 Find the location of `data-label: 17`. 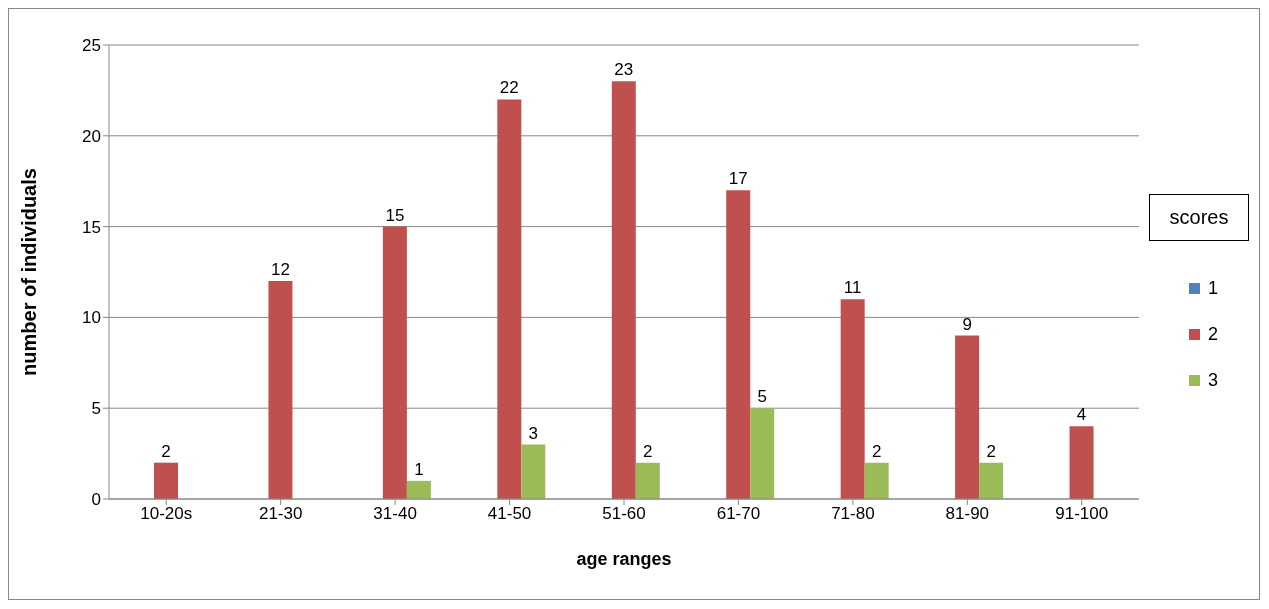

data-label: 17 is located at coordinates (738, 179).